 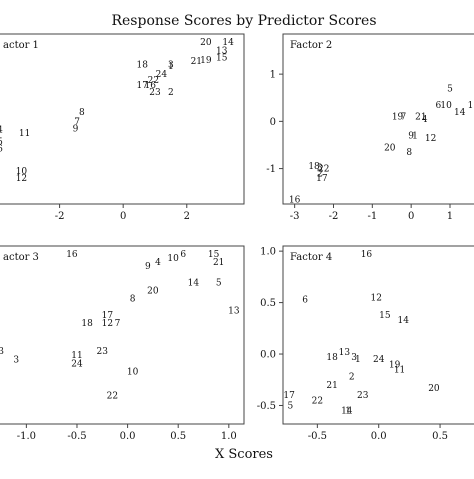 What do you see at coordinates (21, 257) in the screenshot?
I see `panel-title: actor 3` at bounding box center [21, 257].